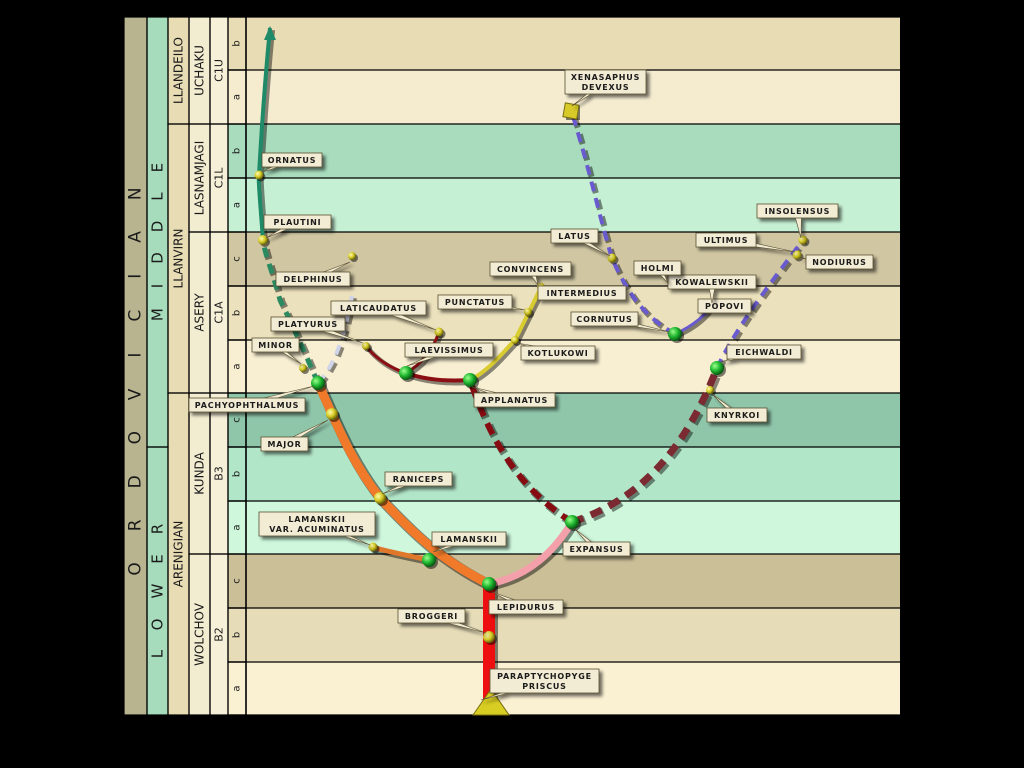 The width and height of the screenshot is (1024, 768). I want to click on taxon-name: RANICEPS, so click(418, 479).